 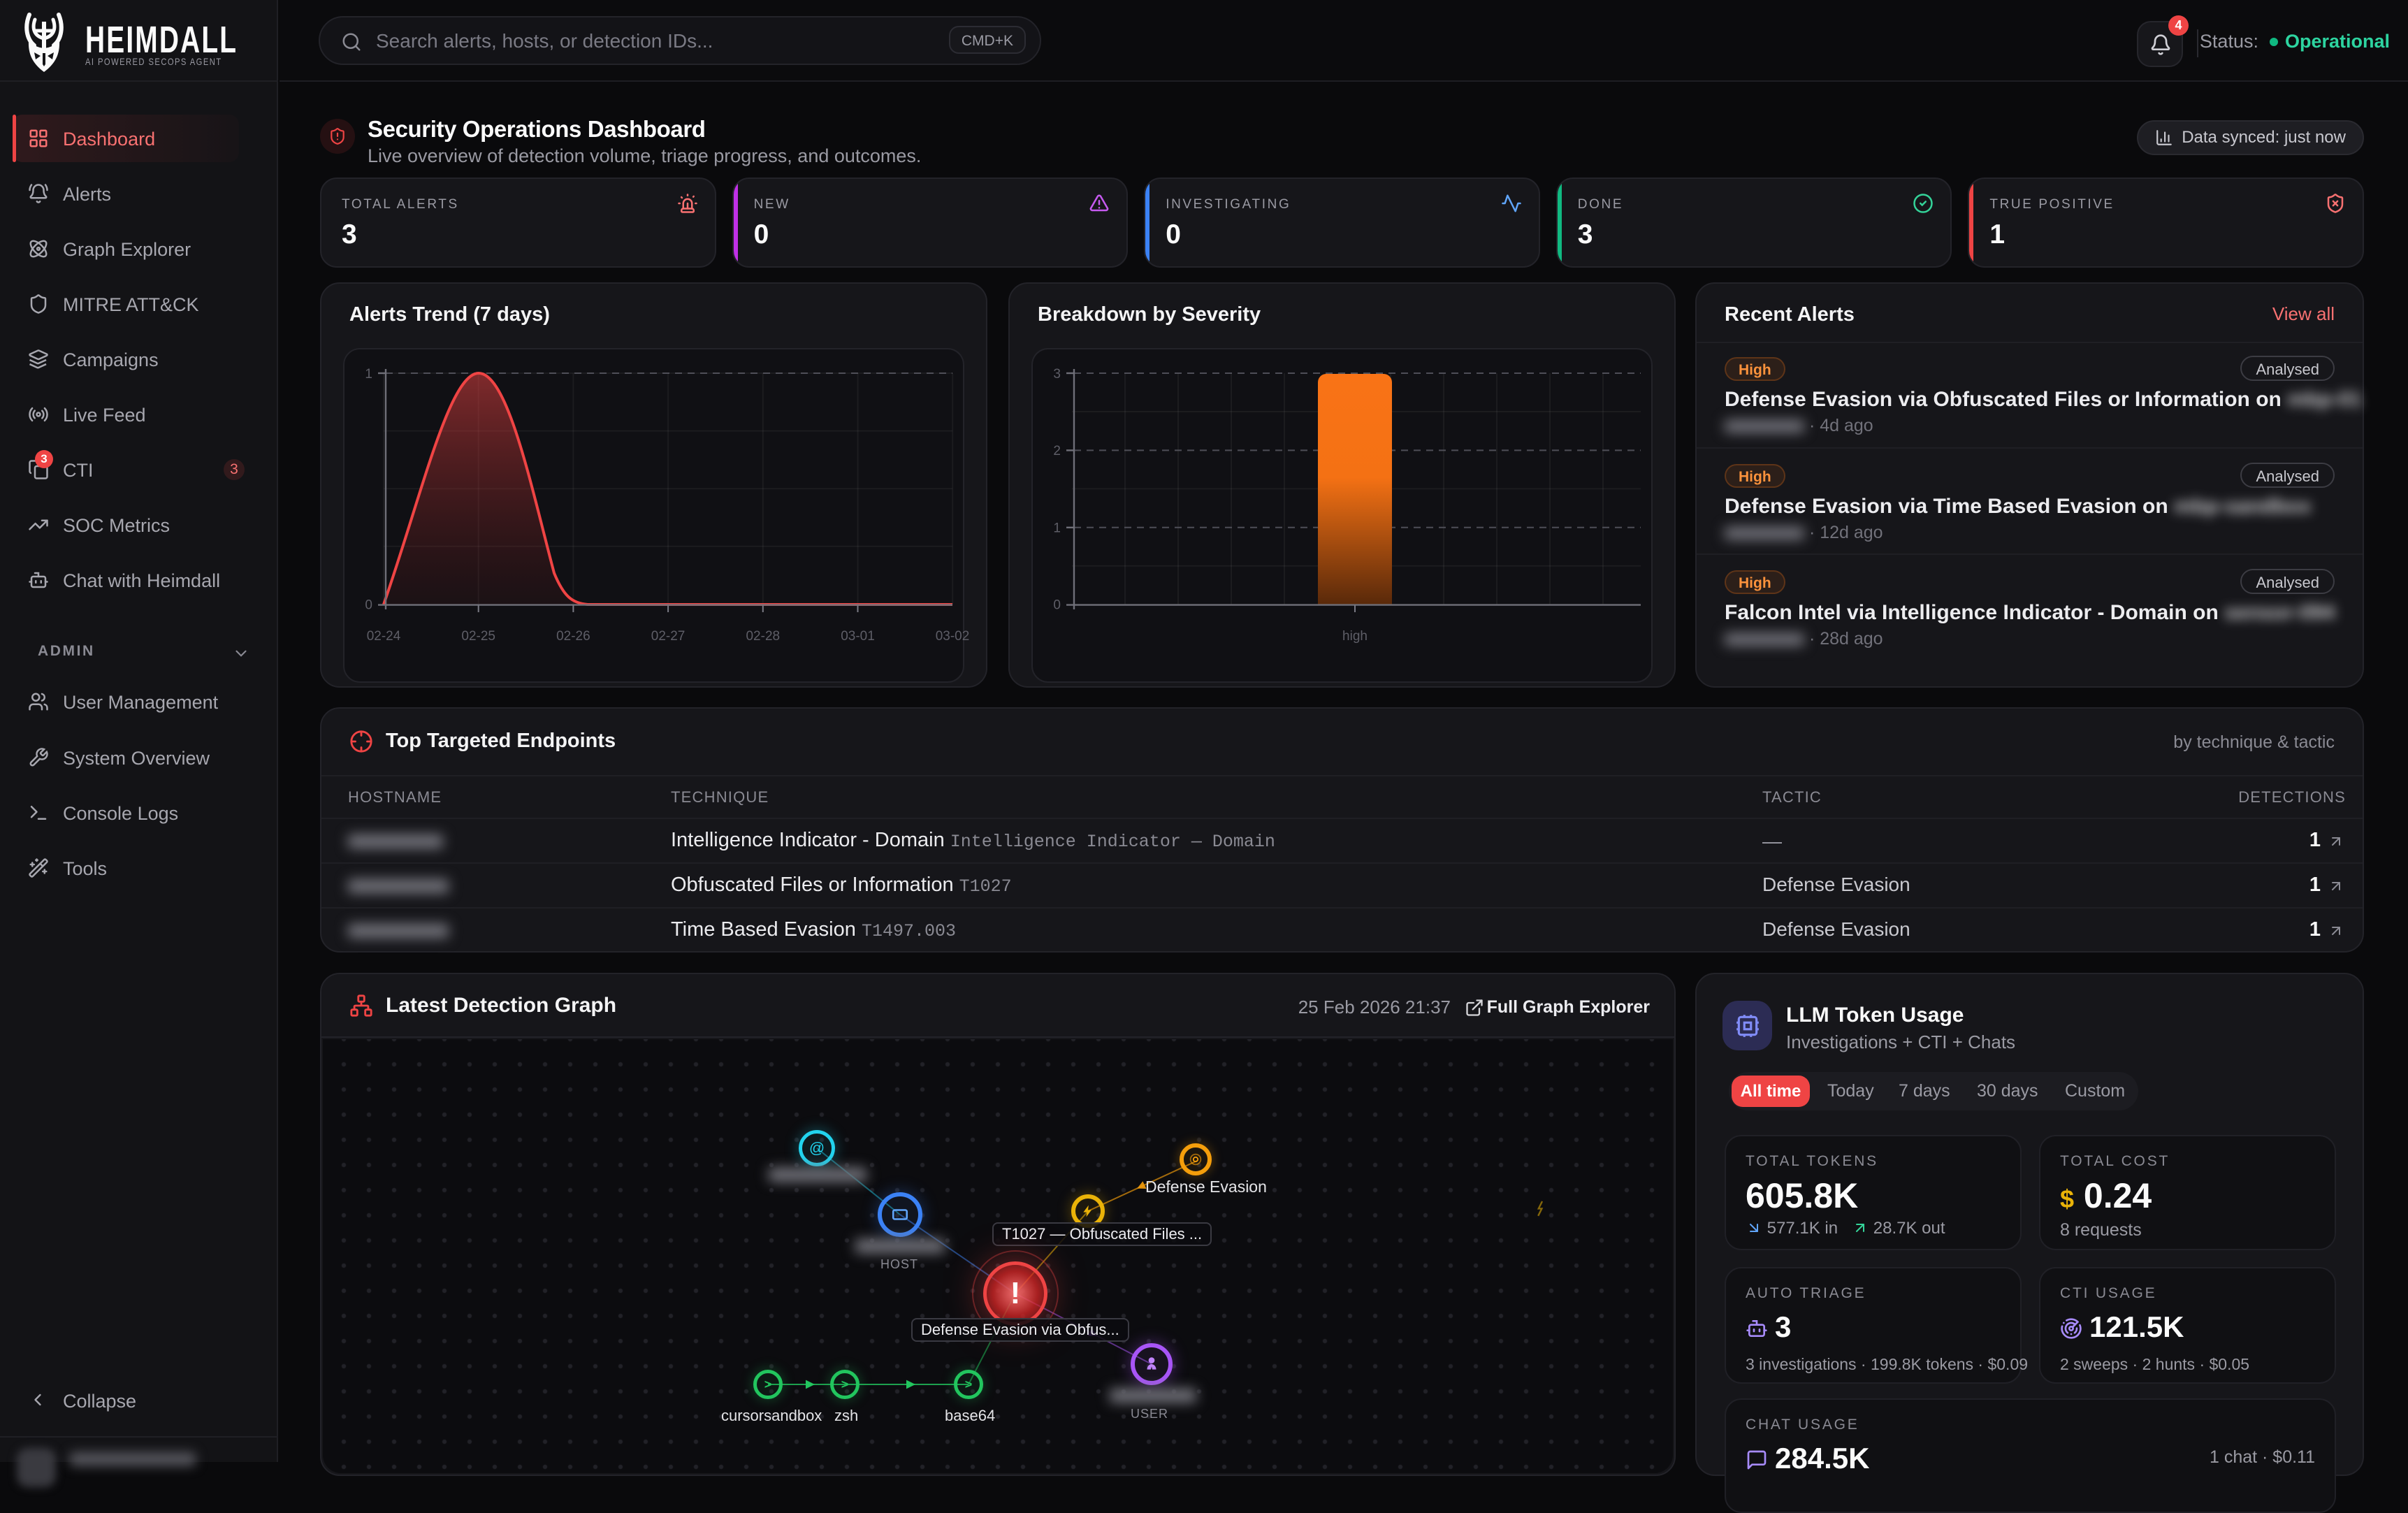 What do you see at coordinates (478, 636) in the screenshot?
I see `svg-text: 02-25` at bounding box center [478, 636].